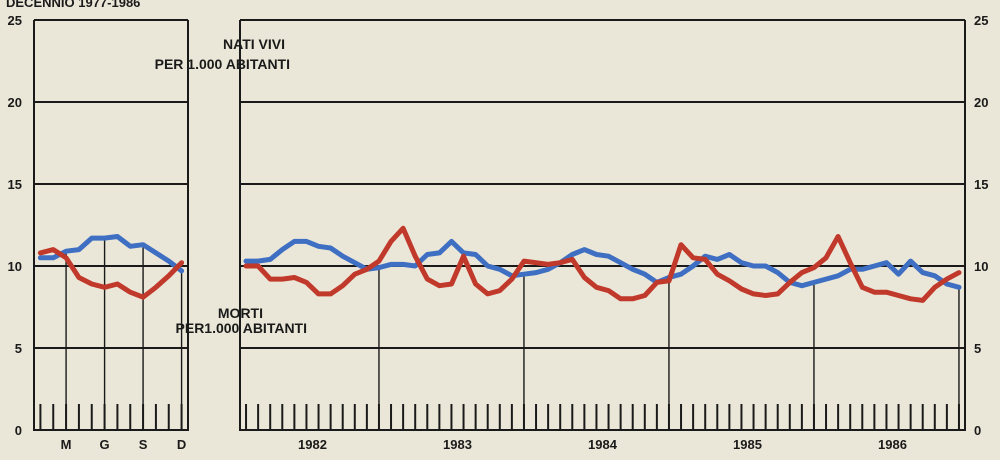 This screenshot has width=1000, height=460. I want to click on deaths-series-line-right, so click(602, 264).